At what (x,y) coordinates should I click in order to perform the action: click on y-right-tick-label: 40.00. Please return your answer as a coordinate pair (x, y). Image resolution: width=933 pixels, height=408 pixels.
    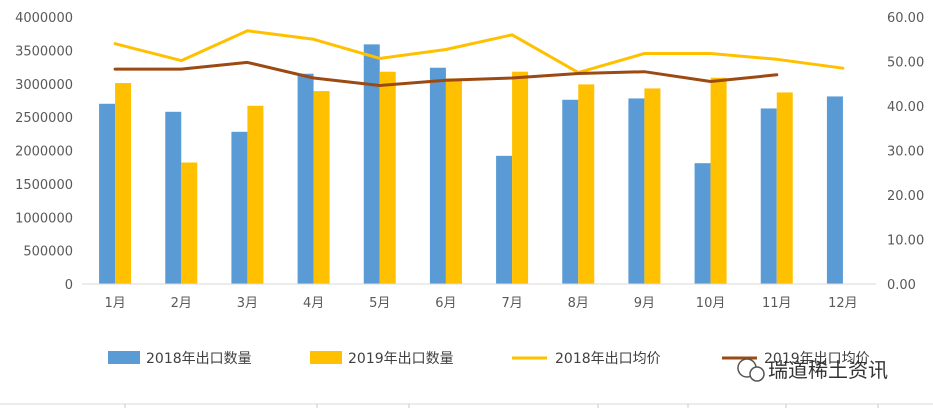
    Looking at the image, I should click on (905, 107).